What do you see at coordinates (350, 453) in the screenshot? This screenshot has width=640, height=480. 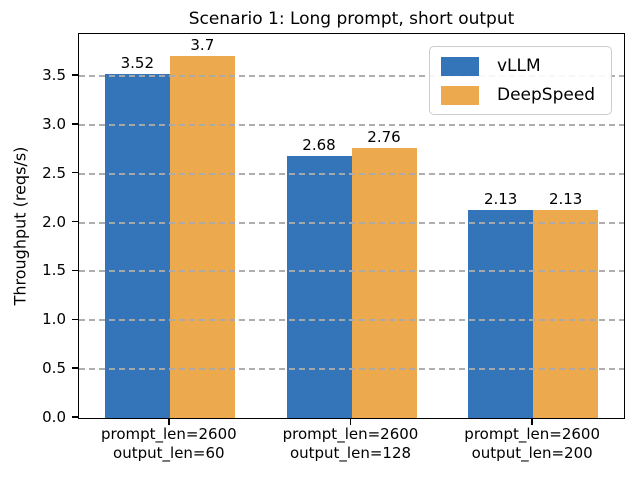 I see `x-tick-label-line: output_len=128` at bounding box center [350, 453].